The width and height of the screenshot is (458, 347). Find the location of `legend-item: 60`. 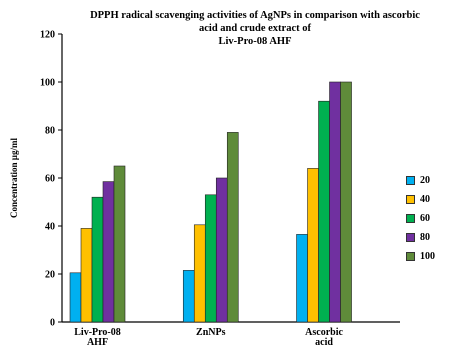

legend-item: 60 is located at coordinates (420, 218).